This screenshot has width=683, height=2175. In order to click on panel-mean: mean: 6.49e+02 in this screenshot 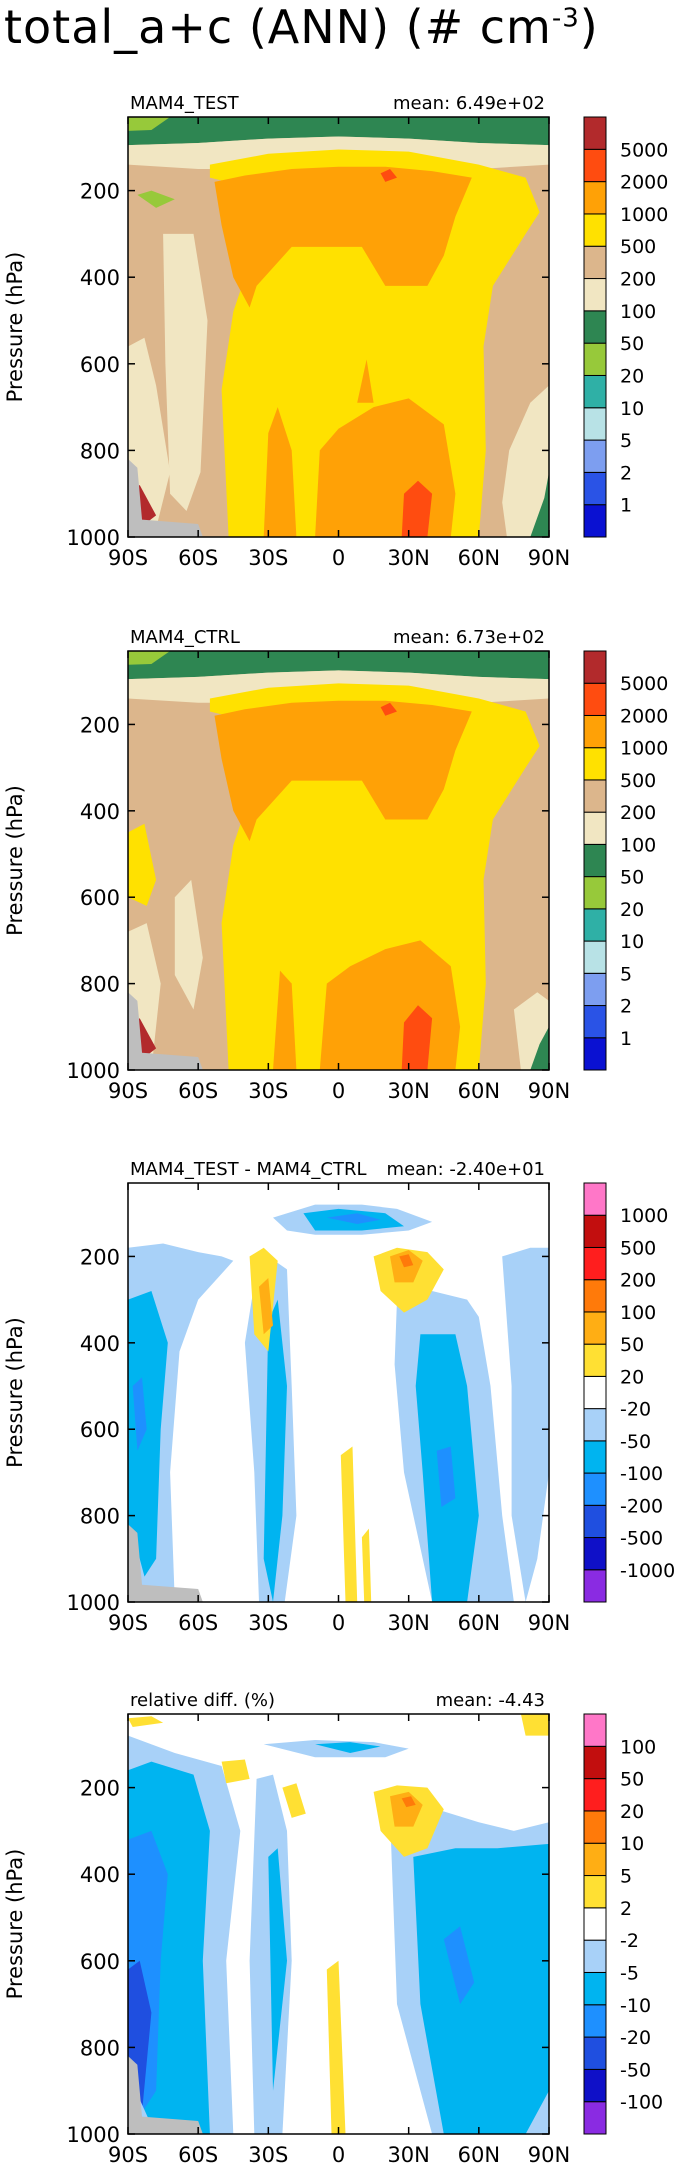, I will do `click(469, 103)`.